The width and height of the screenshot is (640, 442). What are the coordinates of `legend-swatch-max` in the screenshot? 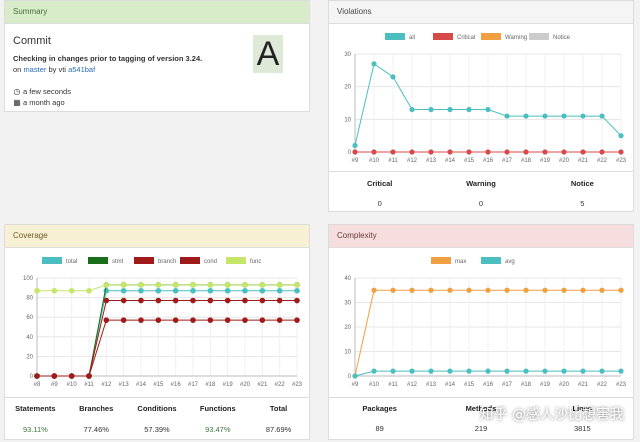 It's located at (441, 260).